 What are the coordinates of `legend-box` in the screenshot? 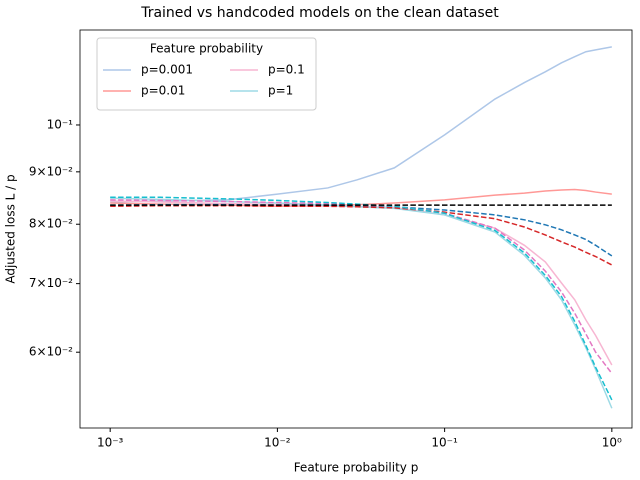 It's located at (206, 74).